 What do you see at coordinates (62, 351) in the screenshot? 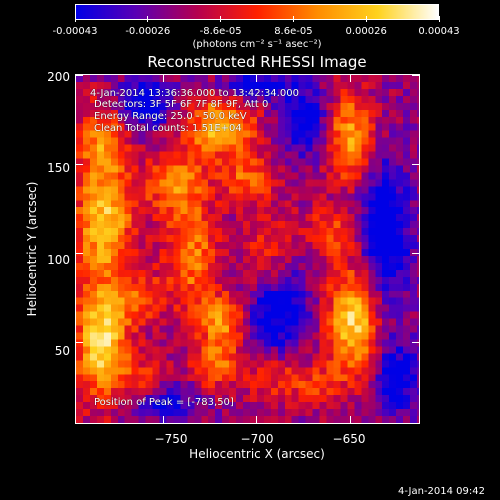
I see `y-tick-label: 50` at bounding box center [62, 351].